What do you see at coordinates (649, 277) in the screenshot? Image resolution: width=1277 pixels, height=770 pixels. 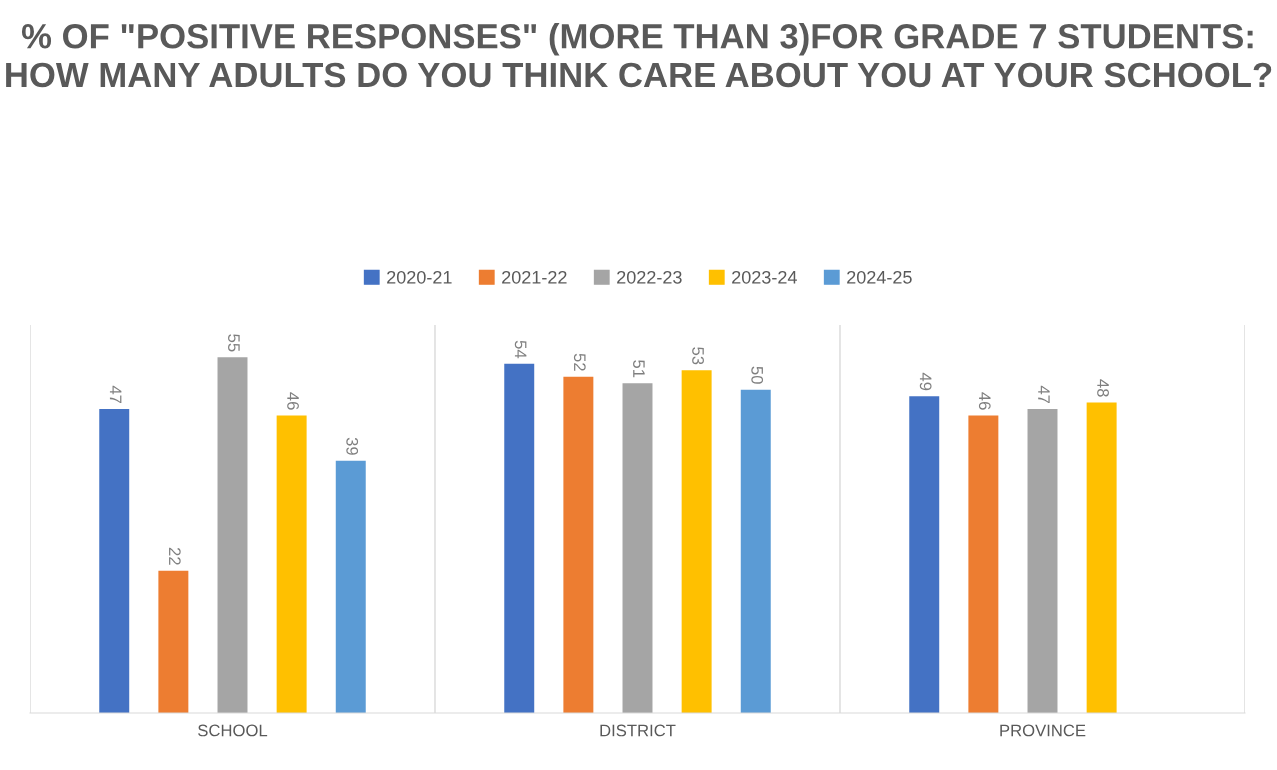 I see `legend-label: 2022-23` at bounding box center [649, 277].